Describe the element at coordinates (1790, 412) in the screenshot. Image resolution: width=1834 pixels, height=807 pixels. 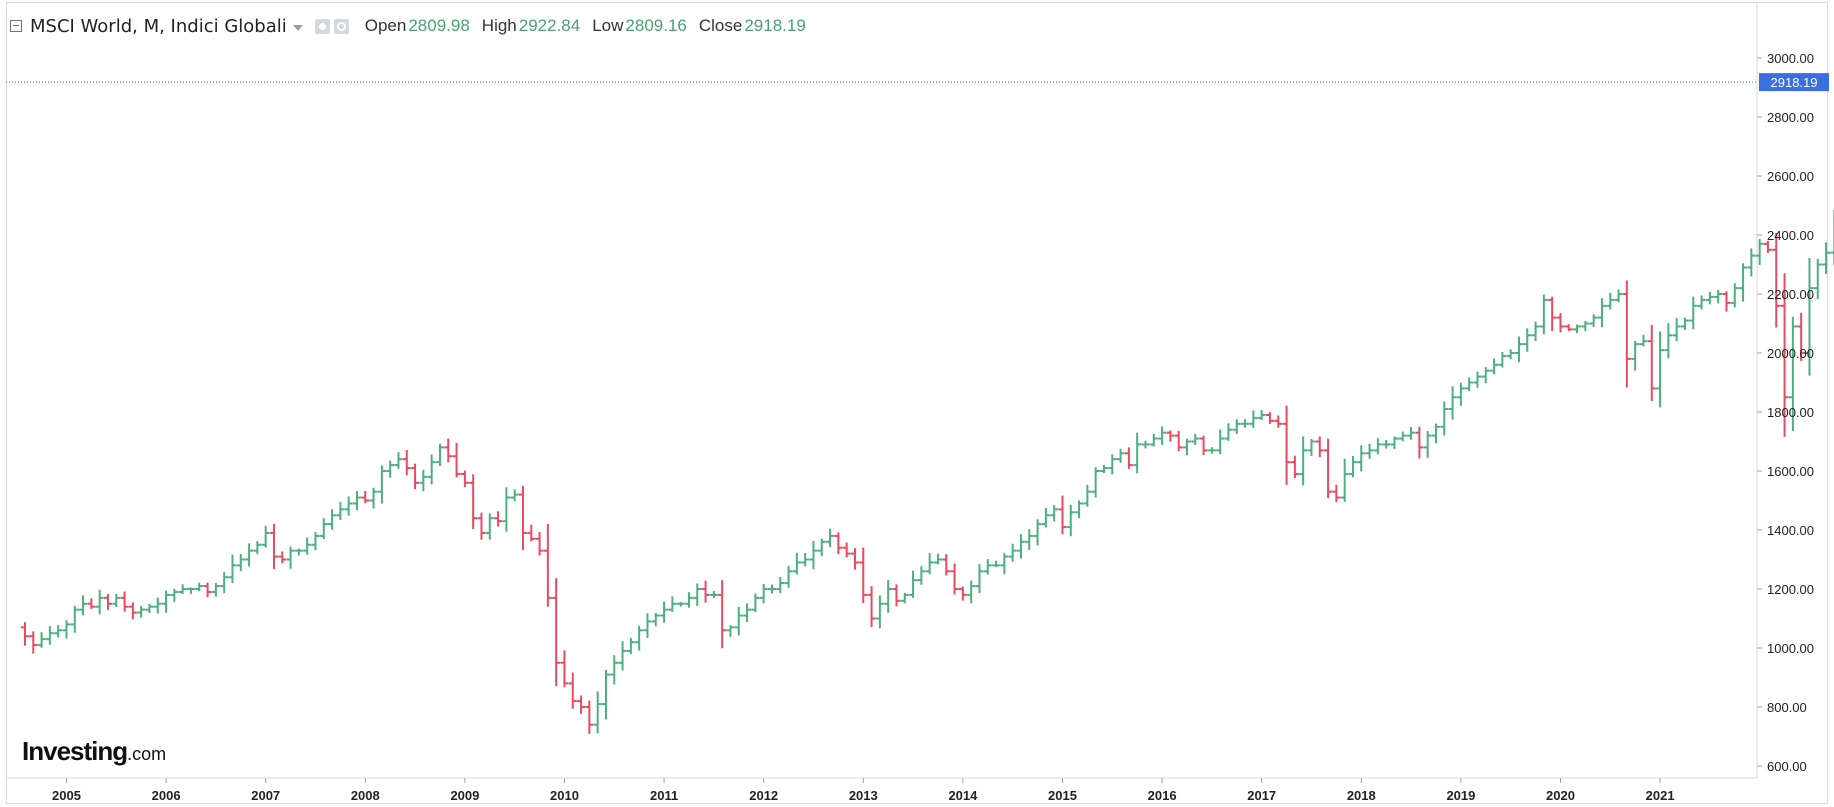
I see `y-tick-label: 1800.00` at that location.